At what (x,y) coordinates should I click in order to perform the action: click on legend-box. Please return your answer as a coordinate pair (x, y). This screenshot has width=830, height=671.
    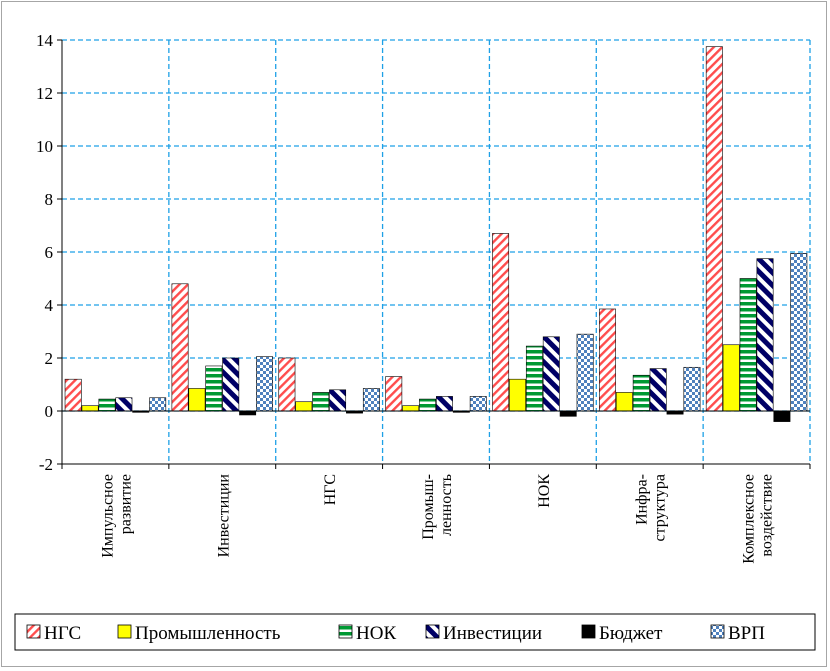
    Looking at the image, I should click on (415, 632).